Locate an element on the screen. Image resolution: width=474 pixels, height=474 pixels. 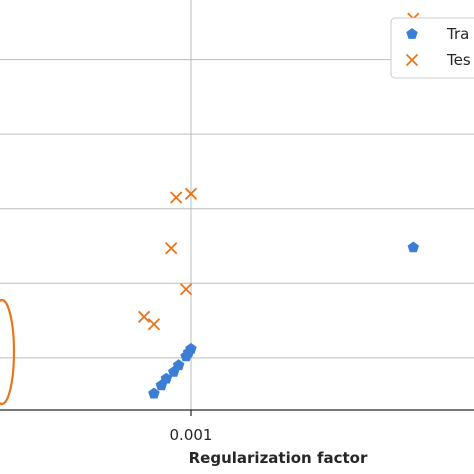
legend-label-0: Tra is located at coordinates (457, 34).